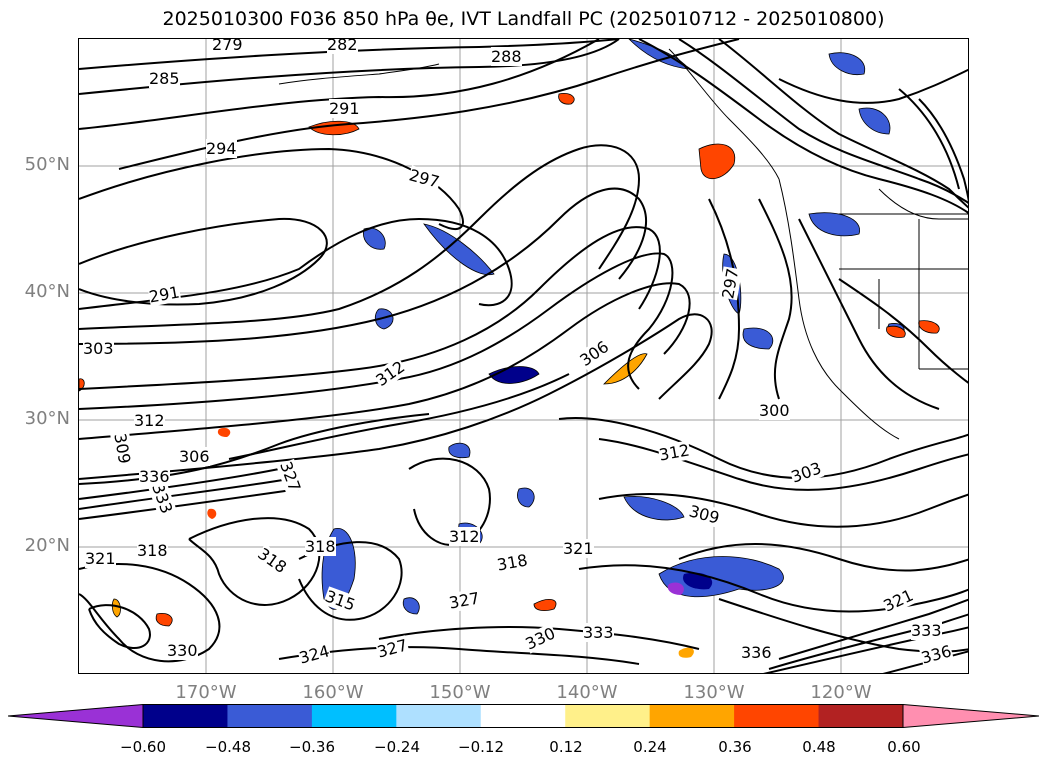 The width and height of the screenshot is (1047, 767). What do you see at coordinates (221, 148) in the screenshot?
I see `contour-label: 294` at bounding box center [221, 148].